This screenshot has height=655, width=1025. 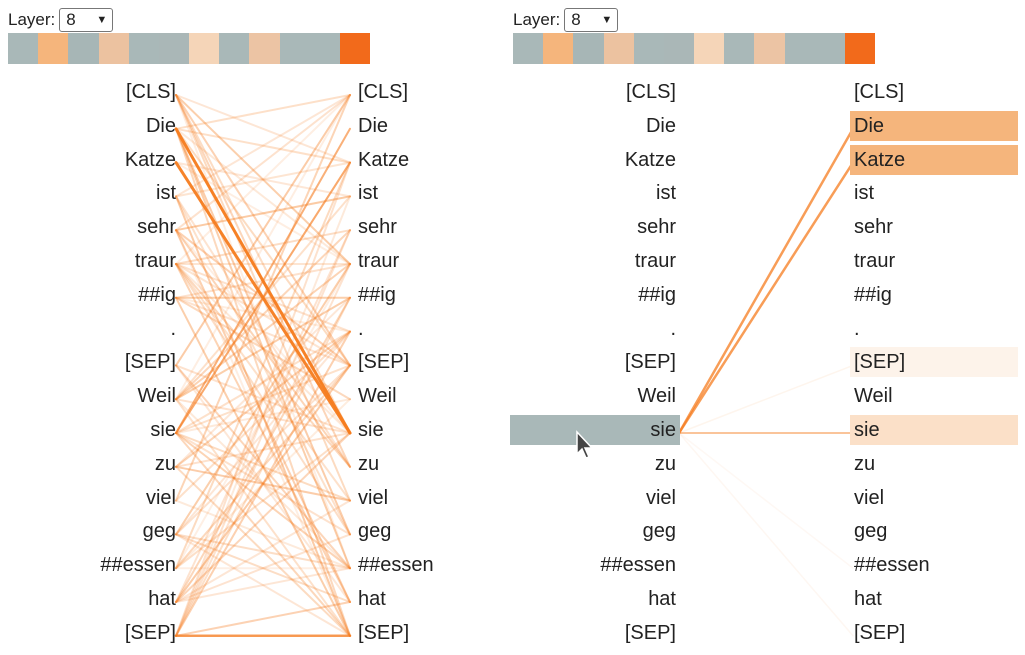 I want to click on layer-control: Layer: 8 ▼, so click(x=61, y=20).